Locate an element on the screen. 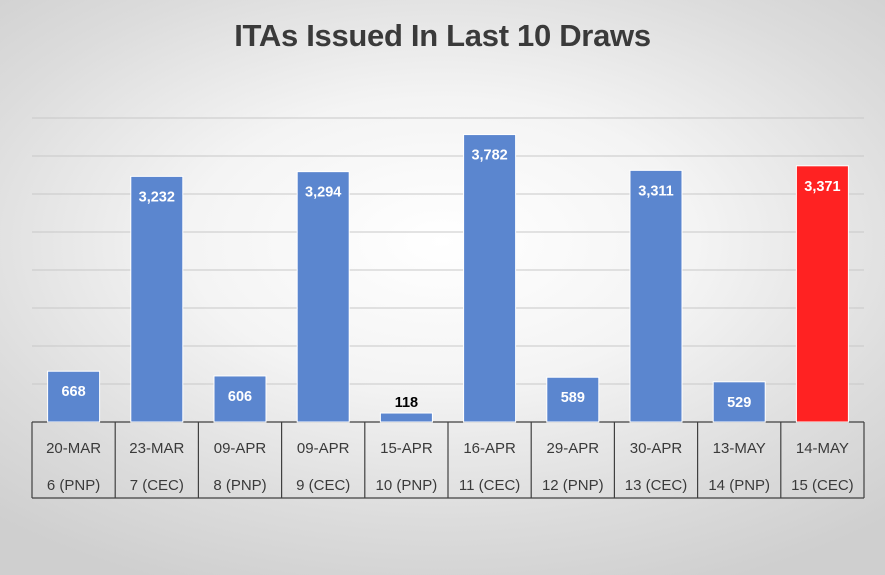 The image size is (885, 575). category-draw-label: 15 (CEC) is located at coordinates (822, 485).